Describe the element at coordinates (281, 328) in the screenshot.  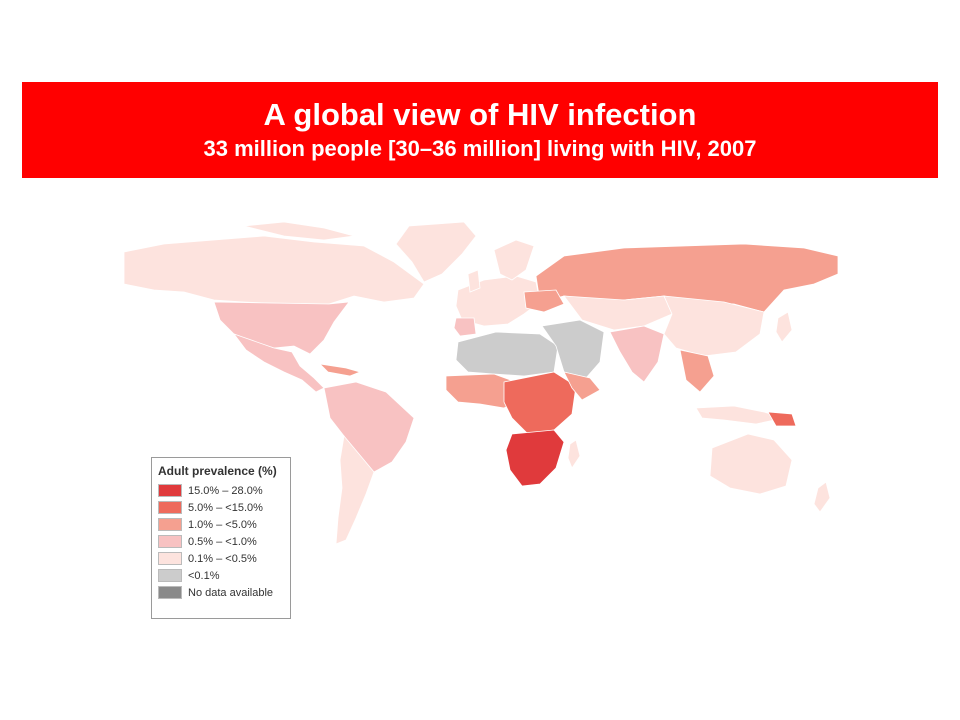
I see `region-usa` at that location.